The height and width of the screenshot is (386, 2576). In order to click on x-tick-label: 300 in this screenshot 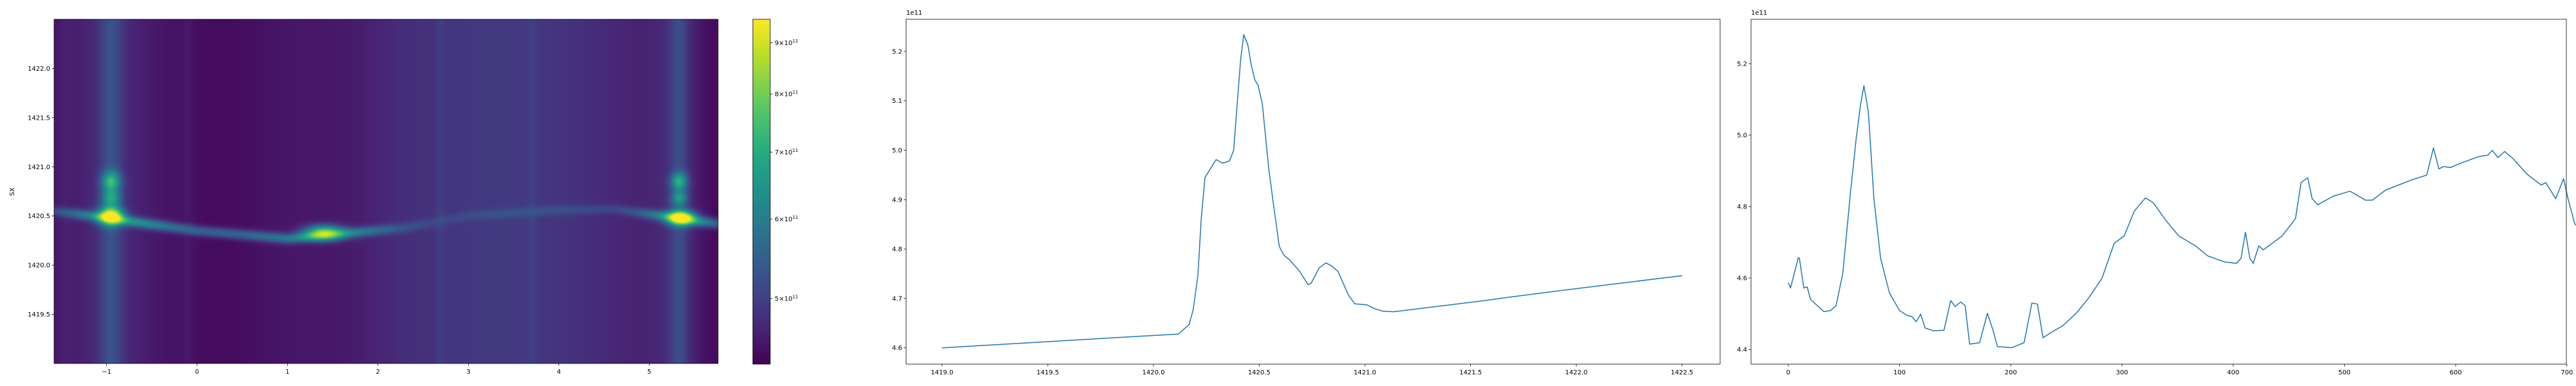, I will do `click(2122, 372)`.